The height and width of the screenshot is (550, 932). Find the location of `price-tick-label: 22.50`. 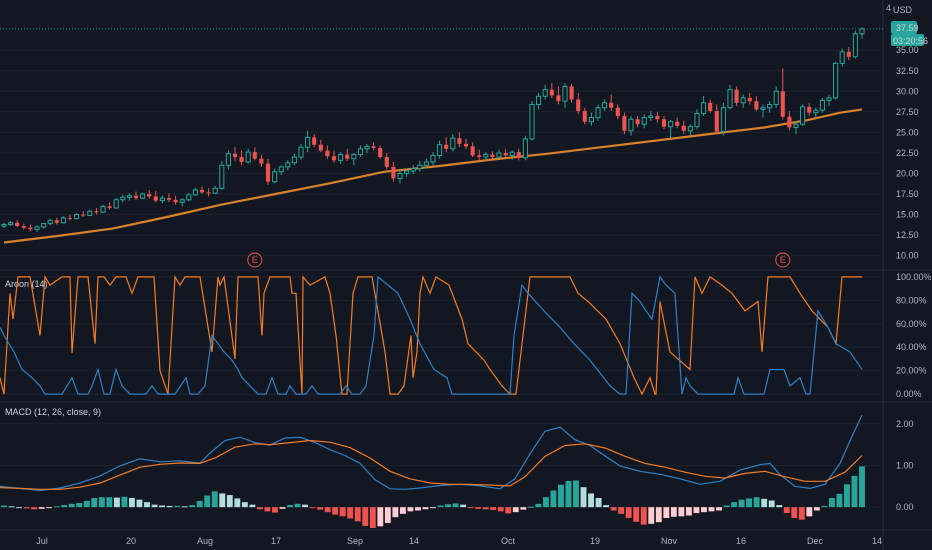

price-tick-label: 22.50 is located at coordinates (907, 153).